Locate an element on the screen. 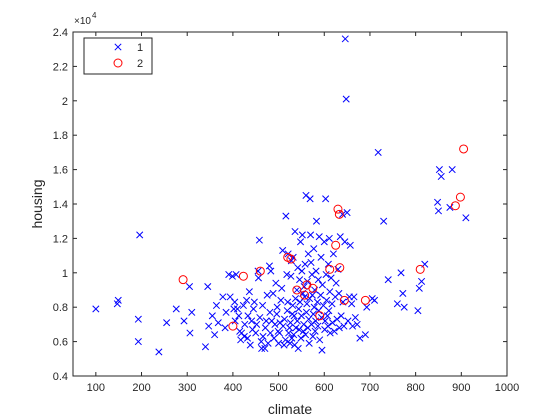 This screenshot has height=420, width=560. y-exponent-power: 4 is located at coordinates (94, 15).